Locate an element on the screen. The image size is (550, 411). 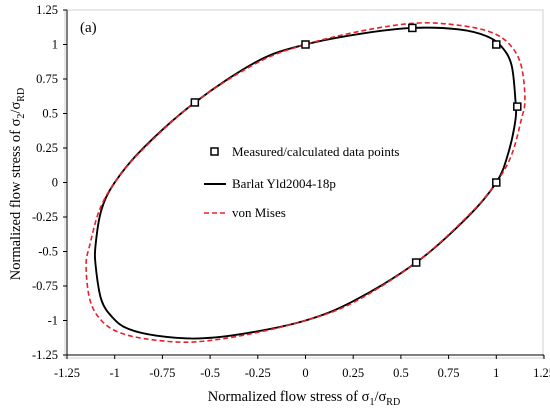
panel-label: (a) is located at coordinates (88, 28).